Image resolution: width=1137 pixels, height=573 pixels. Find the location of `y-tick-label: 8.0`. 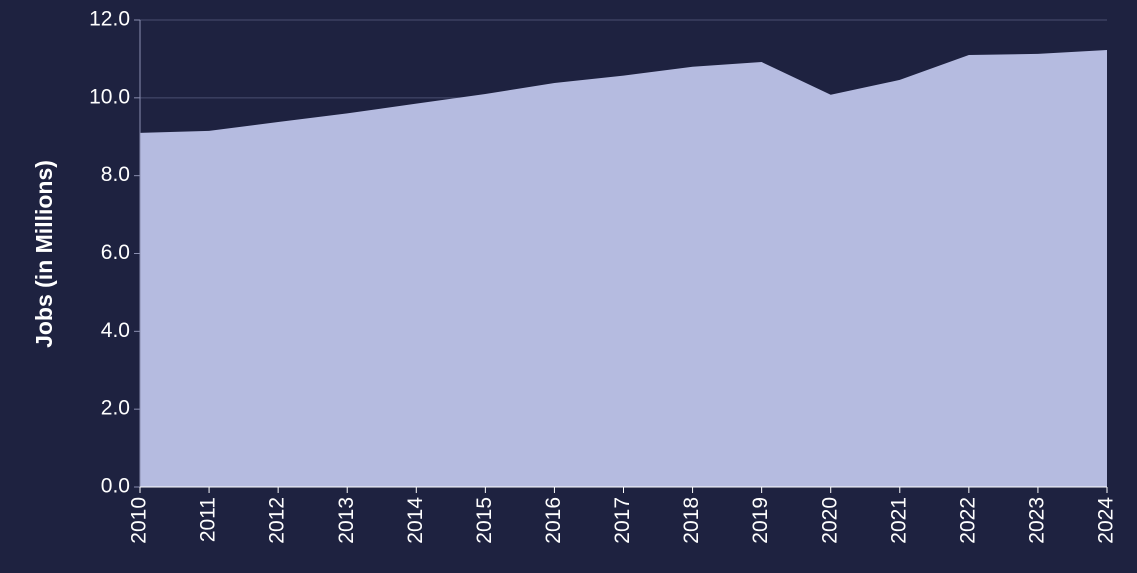

y-tick-label: 8.0 is located at coordinates (115, 174).